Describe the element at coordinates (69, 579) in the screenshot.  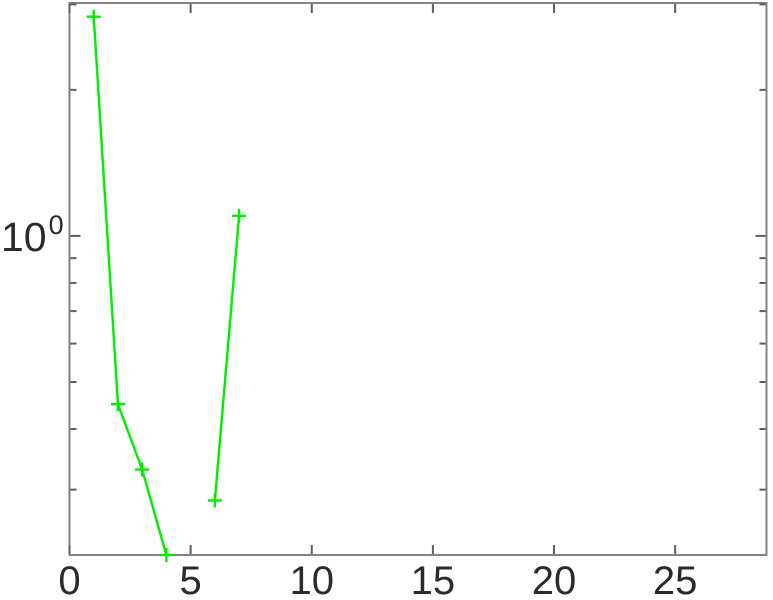
I see `x-tick-label: 0` at that location.